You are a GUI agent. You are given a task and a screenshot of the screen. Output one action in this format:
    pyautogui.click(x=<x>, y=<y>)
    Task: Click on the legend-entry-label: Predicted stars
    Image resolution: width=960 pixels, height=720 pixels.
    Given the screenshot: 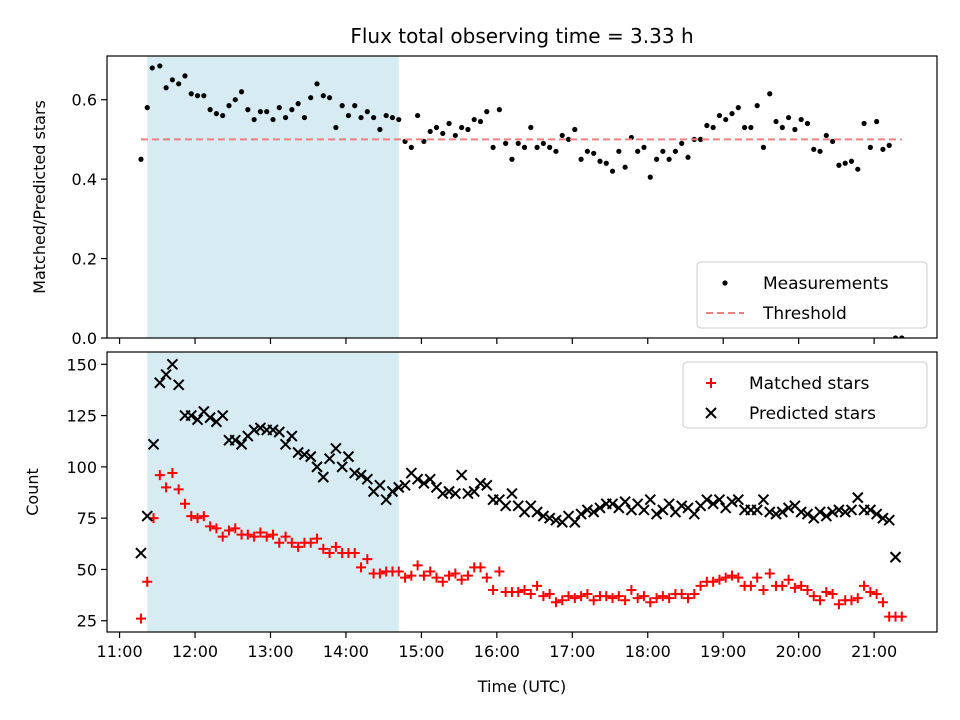 What is the action you would take?
    pyautogui.click(x=812, y=414)
    